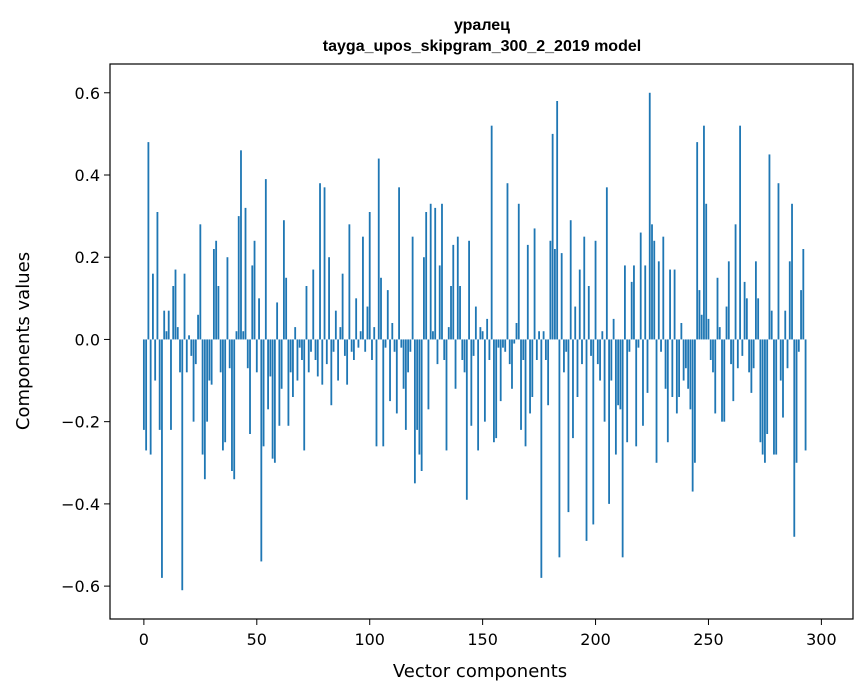 The image size is (867, 696). Describe the element at coordinates (80, 422) in the screenshot. I see `y-tick-label--0.2: −0.2` at that location.